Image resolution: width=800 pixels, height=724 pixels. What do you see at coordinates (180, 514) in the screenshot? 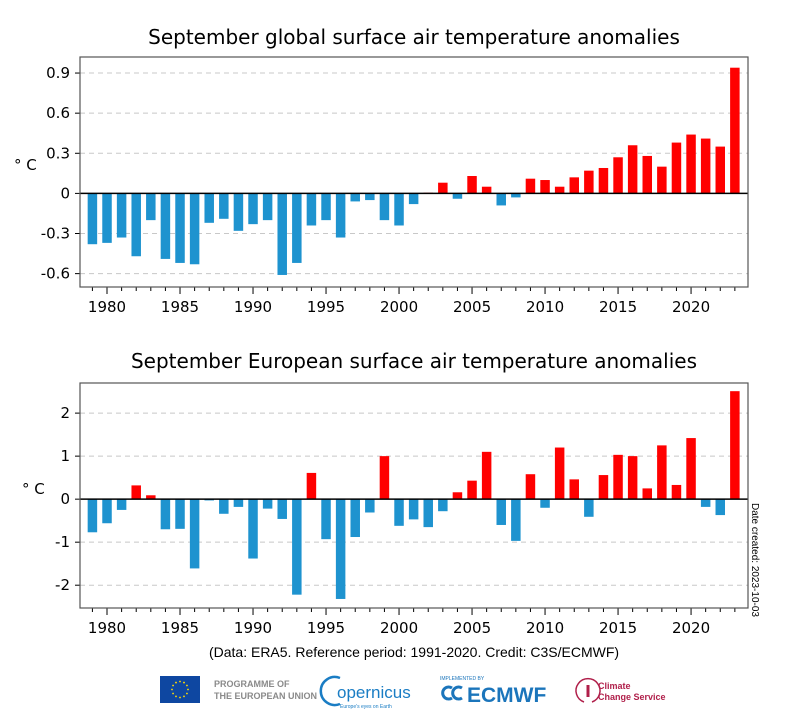
I see `bar-1985` at bounding box center [180, 514].